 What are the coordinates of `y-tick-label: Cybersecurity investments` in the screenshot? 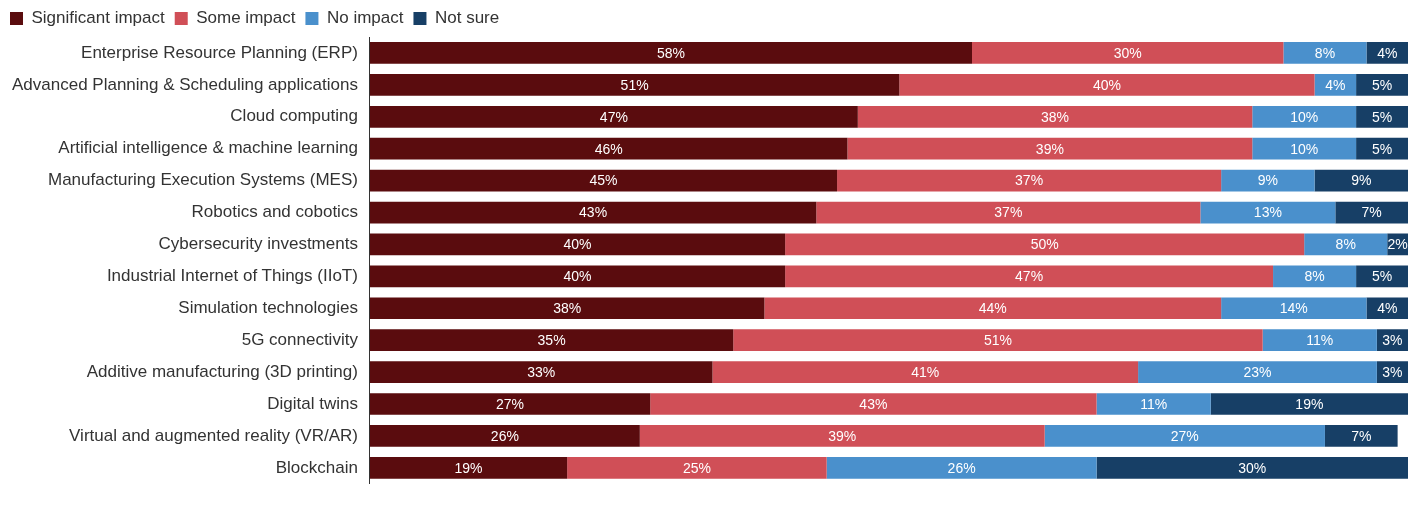 It's located at (258, 244).